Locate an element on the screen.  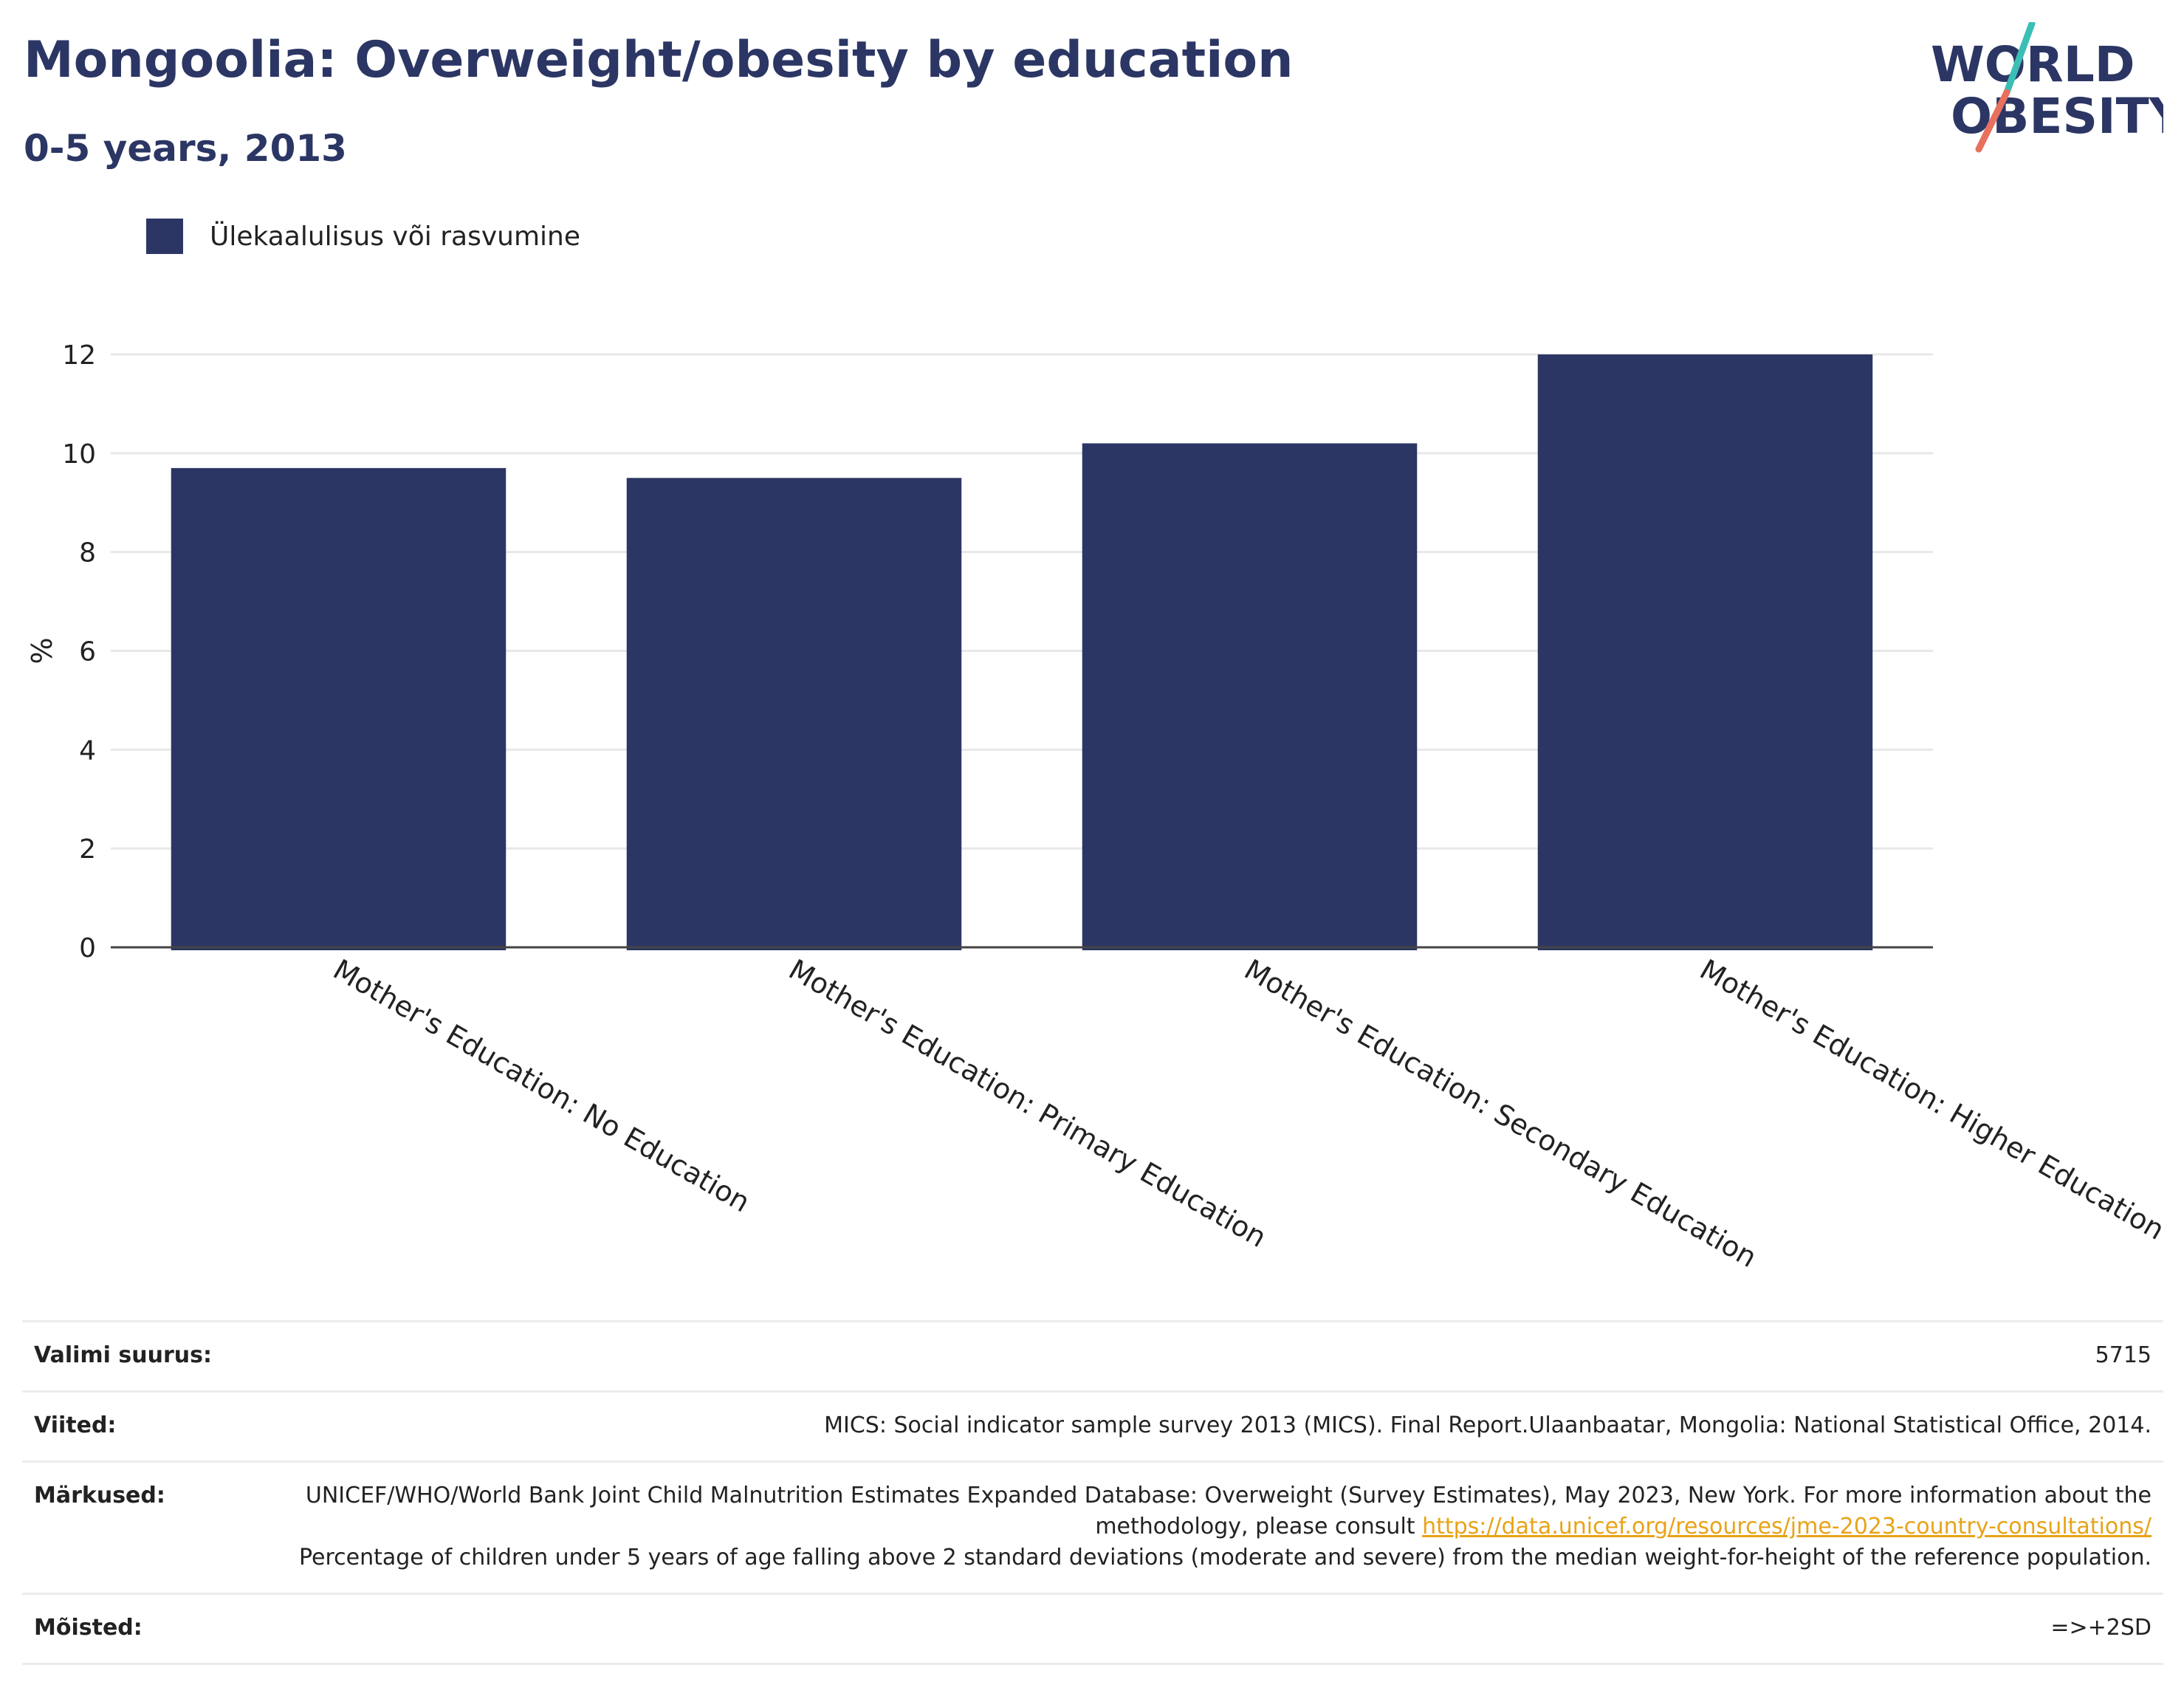
chart-legend: Ülekaalulisus või rasvumine is located at coordinates (363, 237).